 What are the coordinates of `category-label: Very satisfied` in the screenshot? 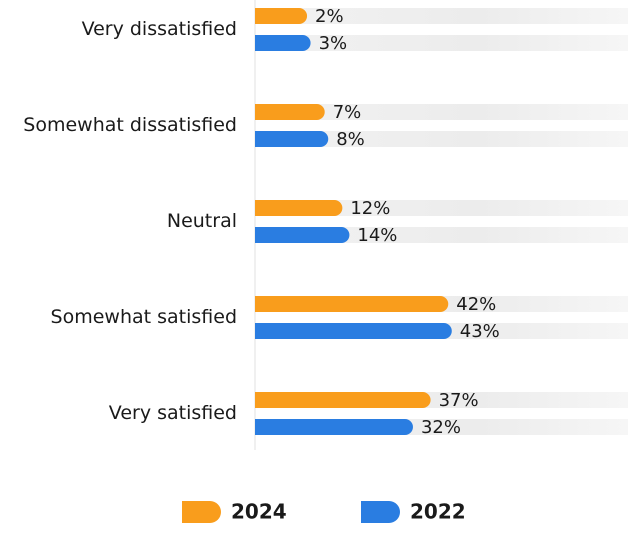 It's located at (173, 413).